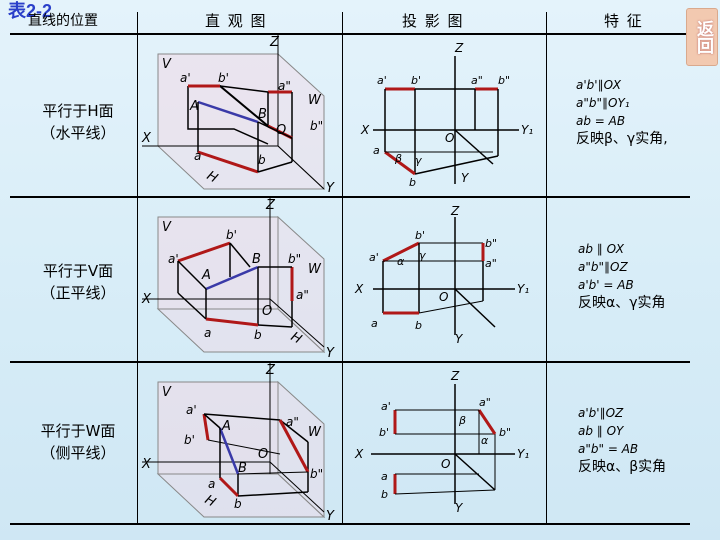 This screenshot has height=540, width=720. What do you see at coordinates (78, 122) in the screenshot?
I see `row1-position: 平行于H面 （水平线）` at bounding box center [78, 122].